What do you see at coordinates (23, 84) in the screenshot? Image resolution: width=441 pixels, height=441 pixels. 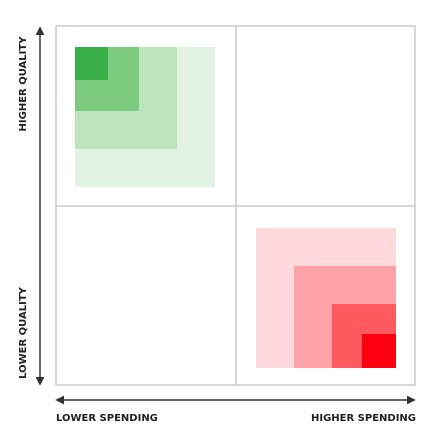 I see `y-axis-label: HIGHER QUALITY` at bounding box center [23, 84].